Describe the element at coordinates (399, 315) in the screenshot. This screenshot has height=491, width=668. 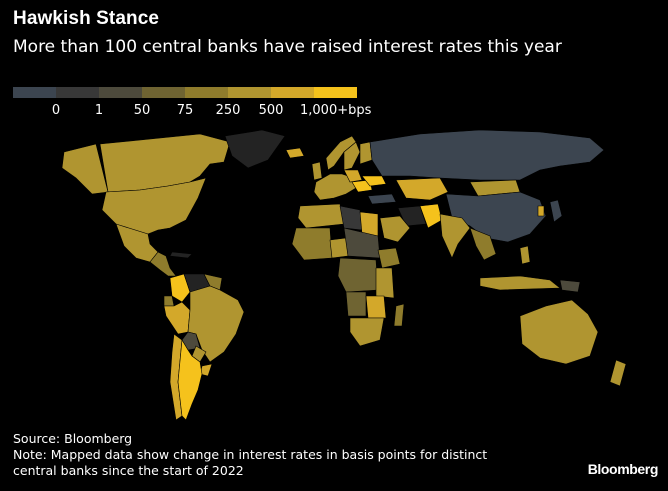
I see `country-madagascar` at that location.